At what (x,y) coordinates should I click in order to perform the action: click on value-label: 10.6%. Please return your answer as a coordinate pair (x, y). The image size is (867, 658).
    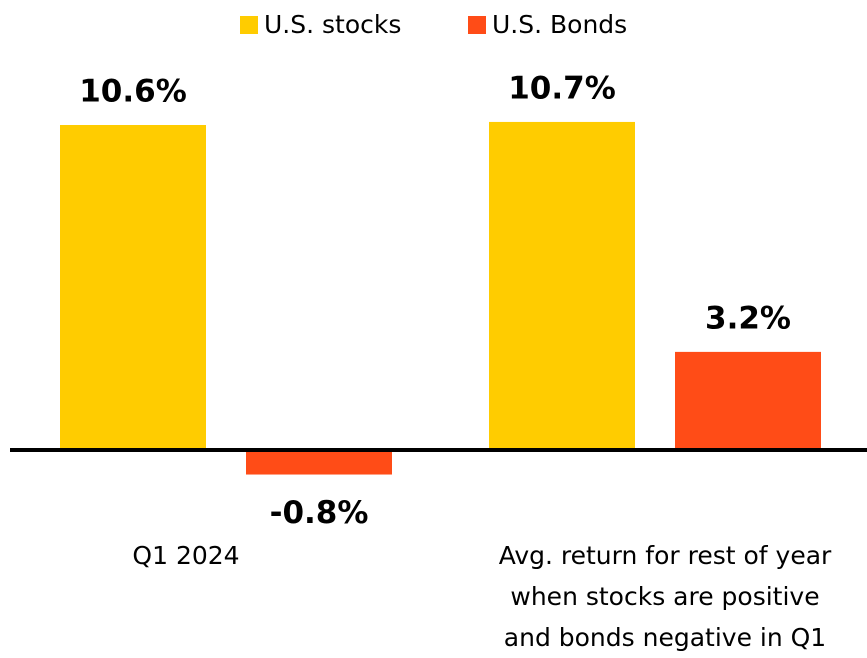
    Looking at the image, I should click on (133, 92).